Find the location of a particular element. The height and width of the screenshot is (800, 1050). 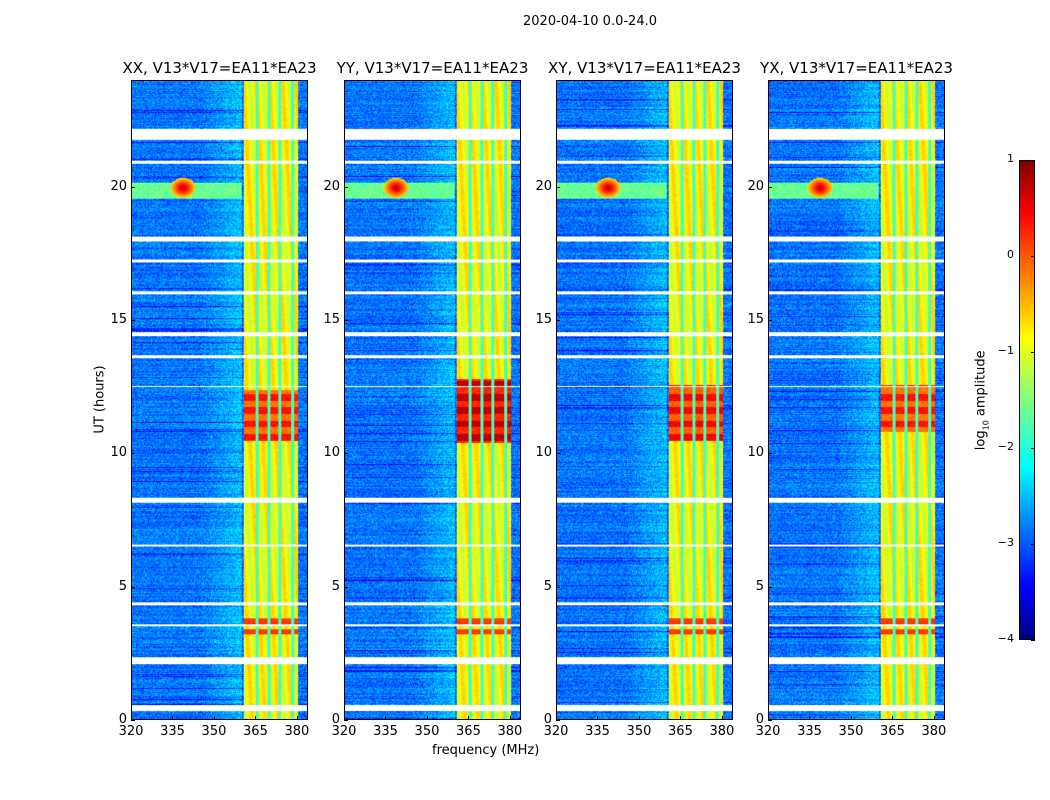

figure-title: 2020-04-10 0.0-24.0 is located at coordinates (590, 21).